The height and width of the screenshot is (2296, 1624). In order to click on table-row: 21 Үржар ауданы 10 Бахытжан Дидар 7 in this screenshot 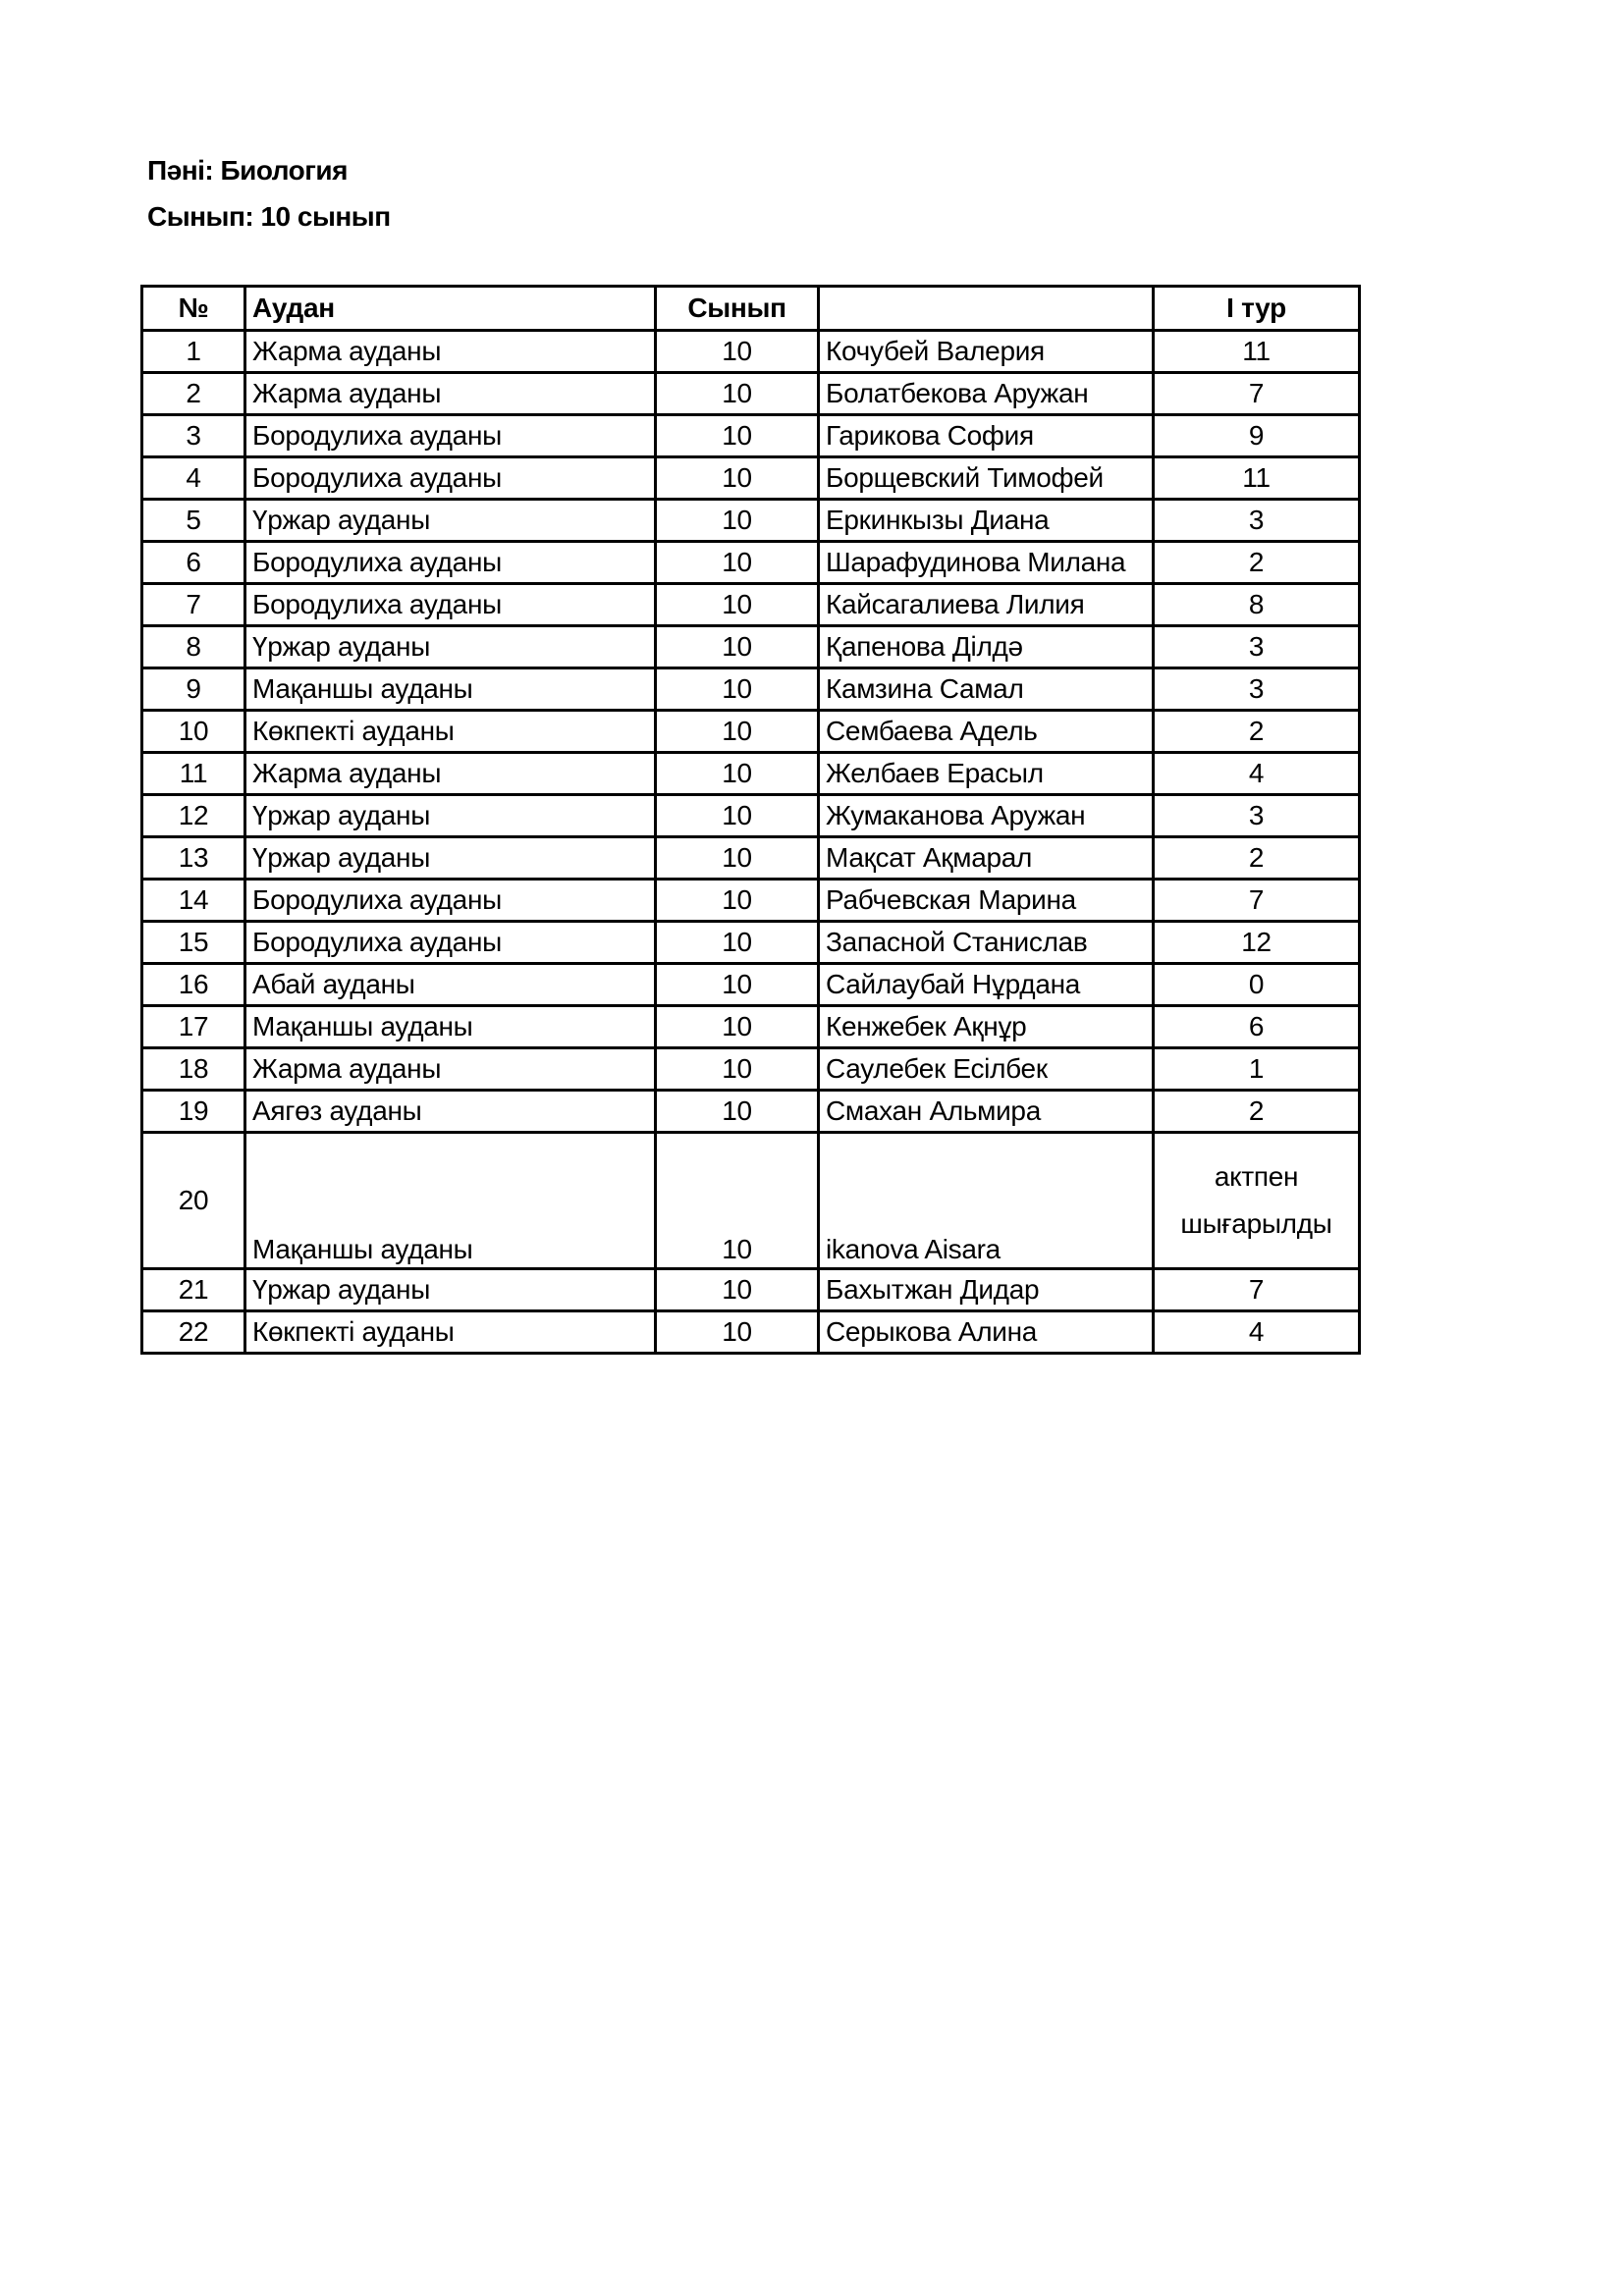, I will do `click(750, 1290)`.